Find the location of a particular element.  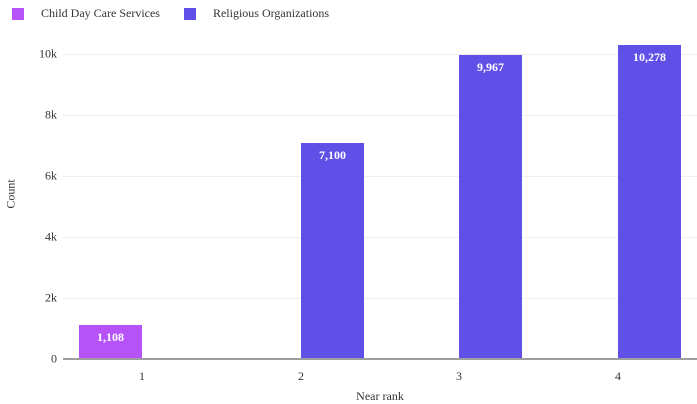

y-tick-6k: 6k is located at coordinates (51, 175).